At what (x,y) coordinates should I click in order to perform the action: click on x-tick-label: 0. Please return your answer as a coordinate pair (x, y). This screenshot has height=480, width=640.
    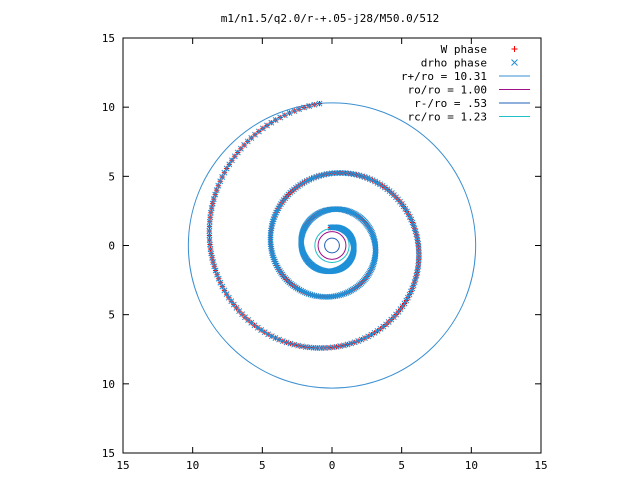
    Looking at the image, I should click on (332, 465).